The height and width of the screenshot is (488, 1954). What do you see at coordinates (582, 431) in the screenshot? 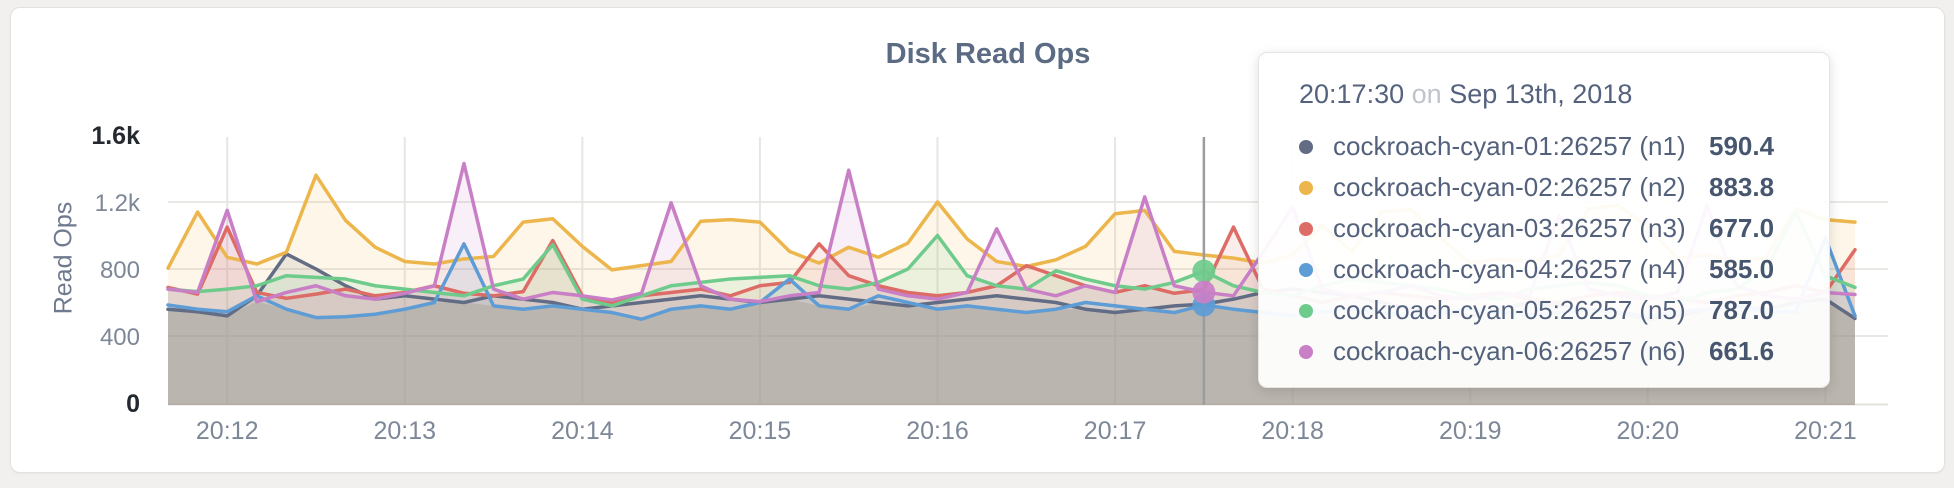
I see `x-tick-label: 20:14` at bounding box center [582, 431].